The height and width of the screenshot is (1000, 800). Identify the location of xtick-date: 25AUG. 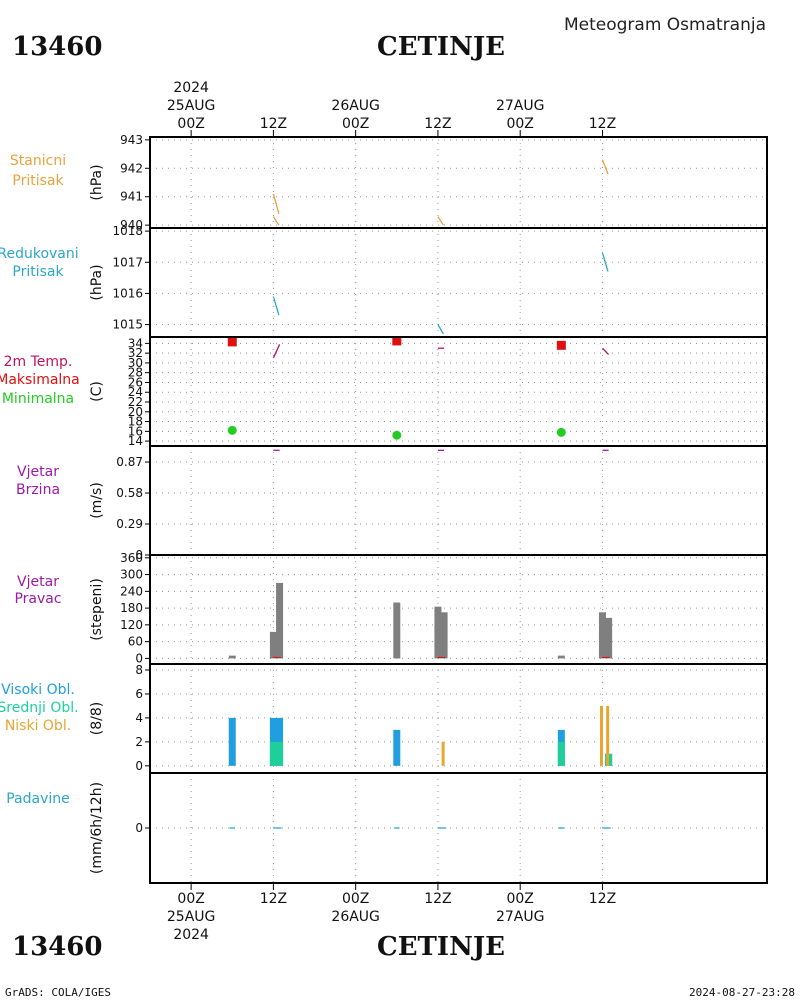
(191, 106).